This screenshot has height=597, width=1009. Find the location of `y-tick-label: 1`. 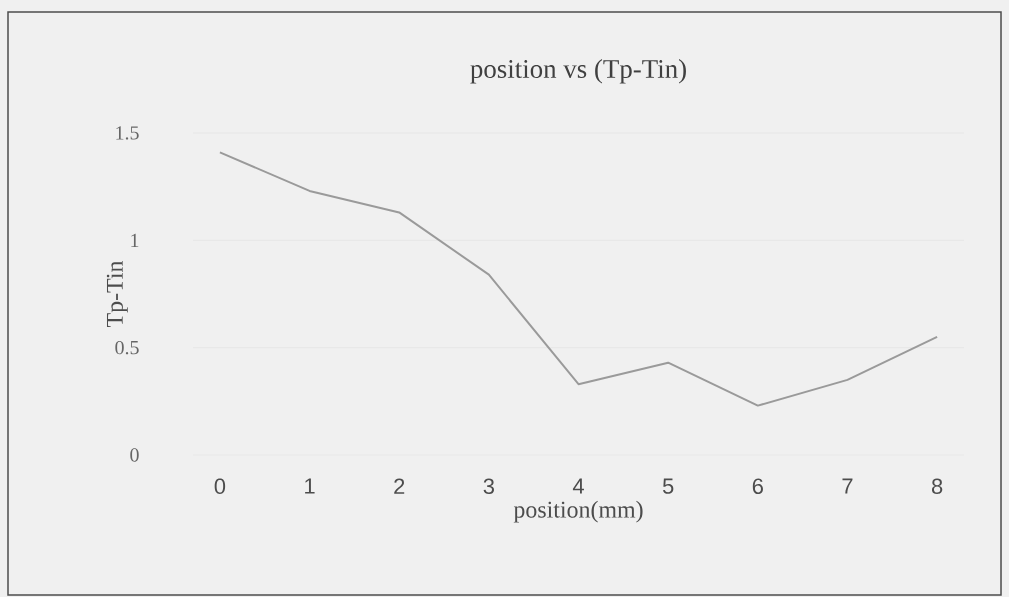

y-tick-label: 1 is located at coordinates (135, 240).